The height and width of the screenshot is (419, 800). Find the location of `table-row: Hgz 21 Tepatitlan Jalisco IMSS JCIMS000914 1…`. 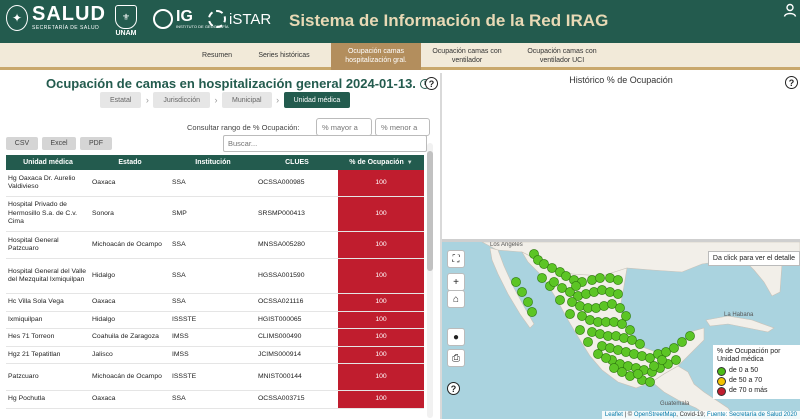

table-row: Hgz 21 Tepatitlan Jalisco IMSS JCIMS000914 1… is located at coordinates (215, 355).